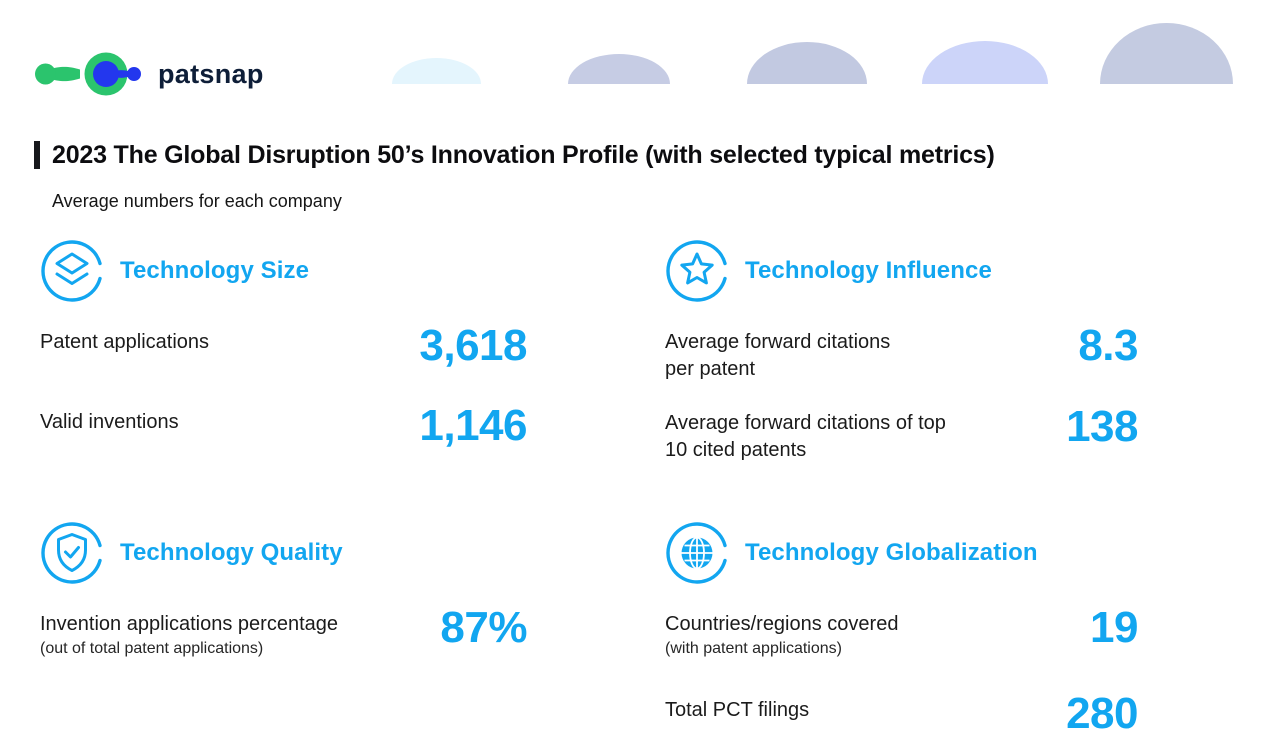 This screenshot has width=1269, height=742. Describe the element at coordinates (483, 627) in the screenshot. I see `metric-value: 87%` at that location.